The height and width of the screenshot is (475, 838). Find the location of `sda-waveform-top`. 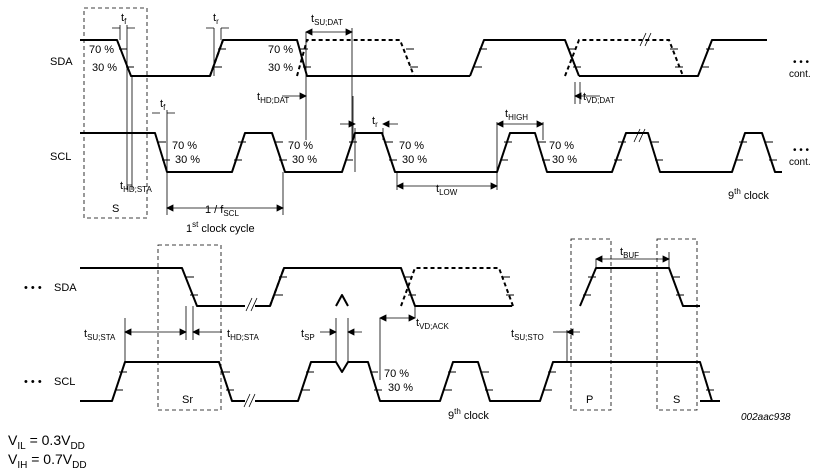

sda-waveform-top is located at coordinates (423, 58).